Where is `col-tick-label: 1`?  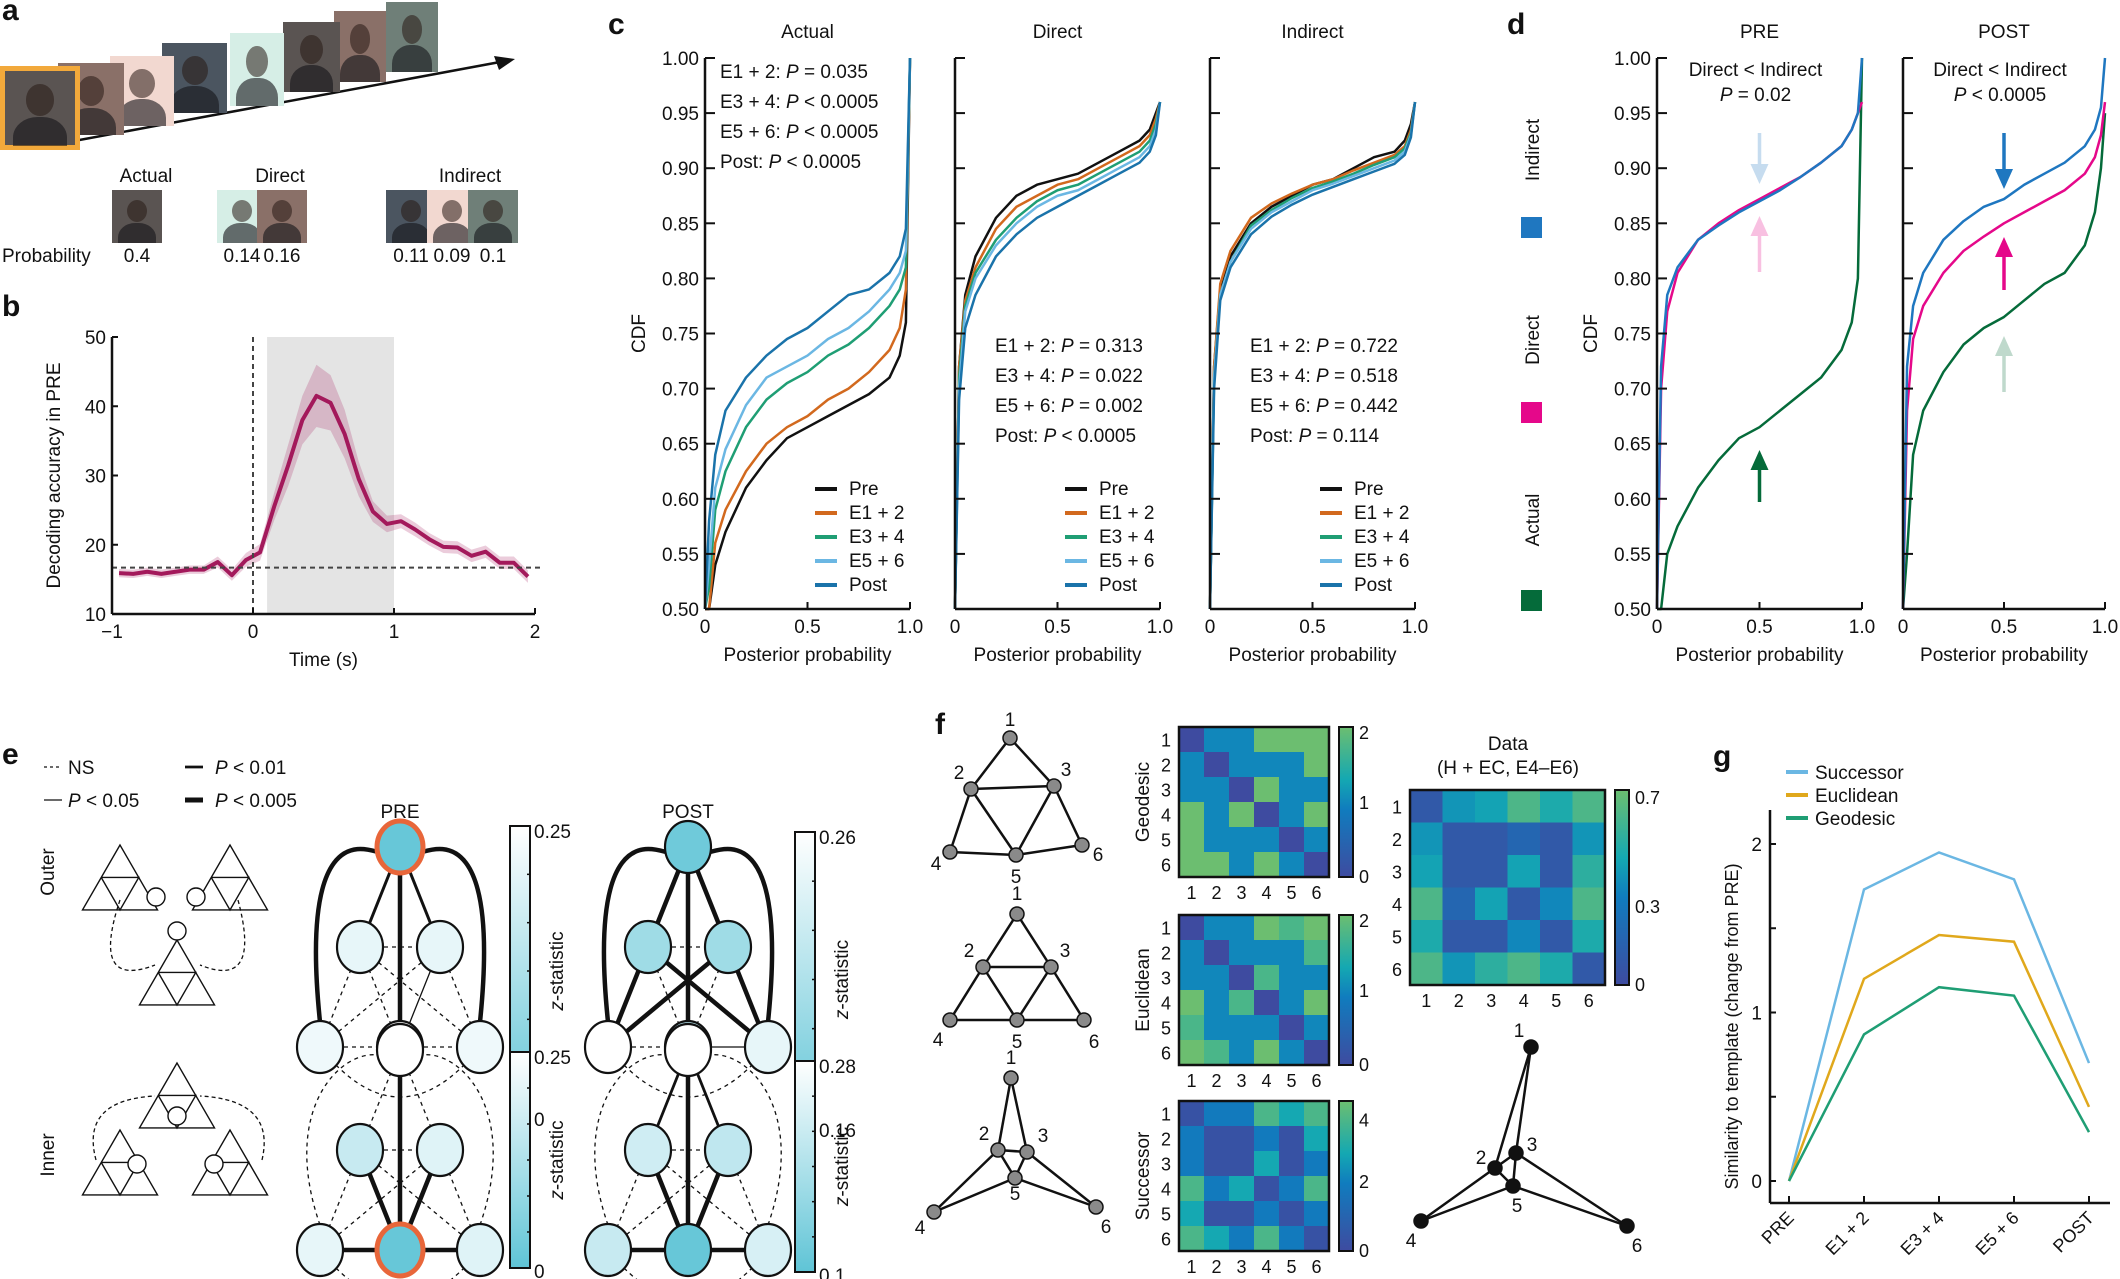 col-tick-label: 1 is located at coordinates (1191, 893).